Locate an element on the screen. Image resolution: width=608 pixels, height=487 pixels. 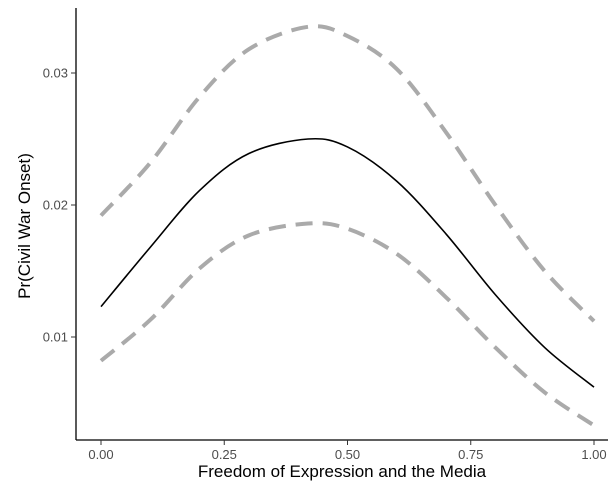
y-tick-label: 0.03 is located at coordinates (55, 73).